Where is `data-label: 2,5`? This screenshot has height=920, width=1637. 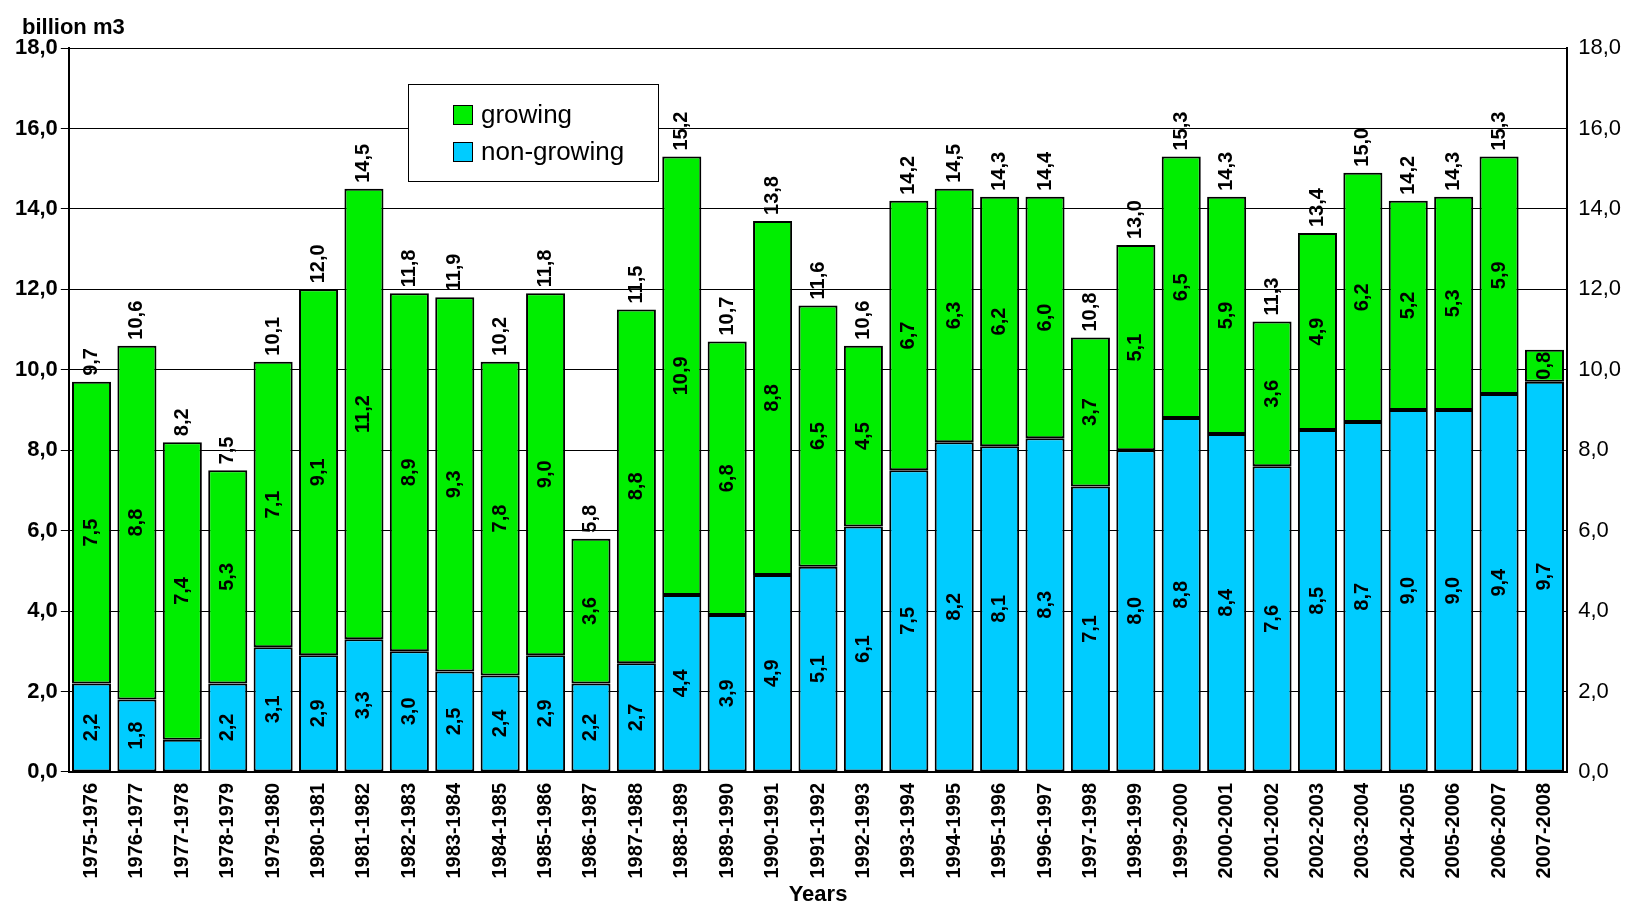
data-label: 2,5 is located at coordinates (453, 721).